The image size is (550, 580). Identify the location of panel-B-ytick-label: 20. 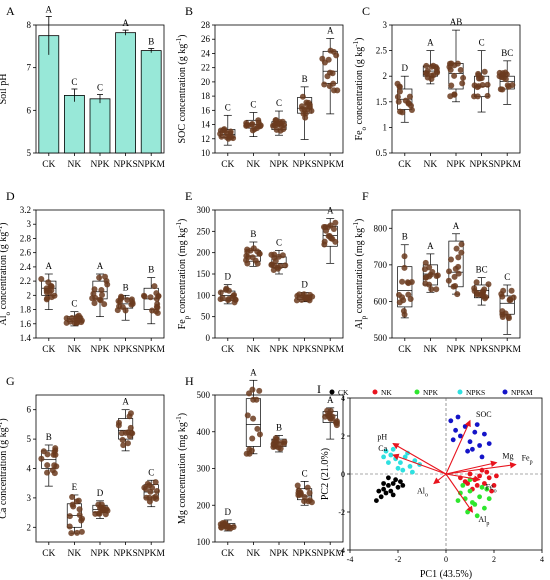
(206, 82).